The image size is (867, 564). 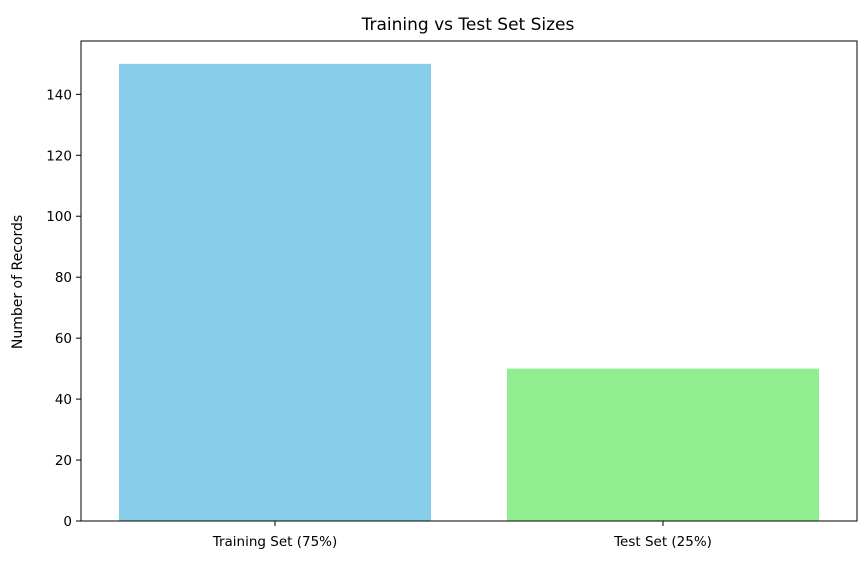 I want to click on y-tick-label: 100, so click(x=59, y=217).